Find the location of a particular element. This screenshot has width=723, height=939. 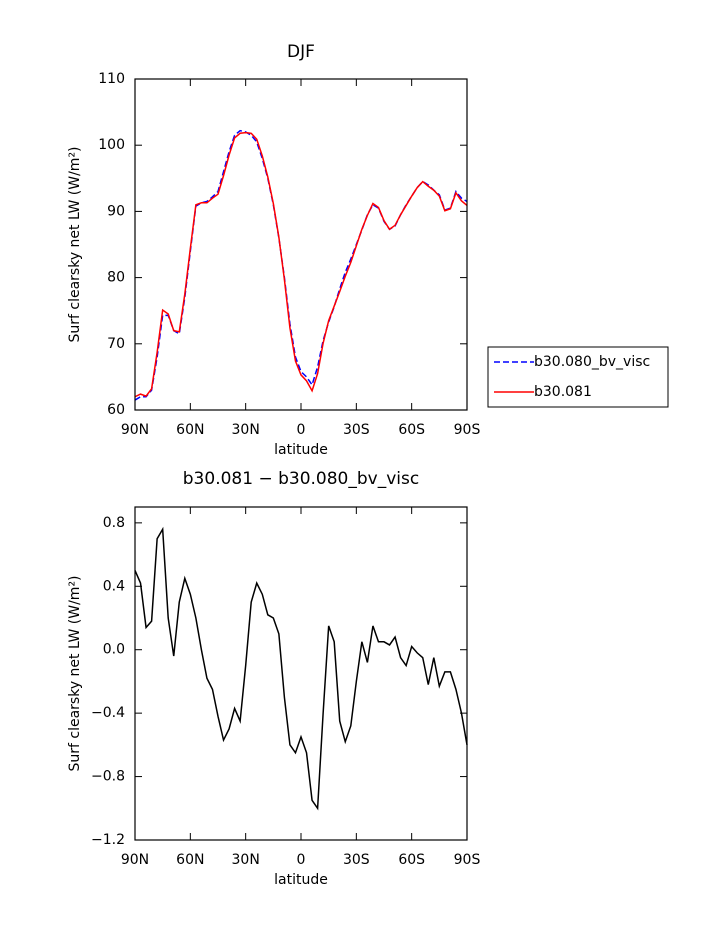

y-tick-label: −1.2 is located at coordinates (108, 840).